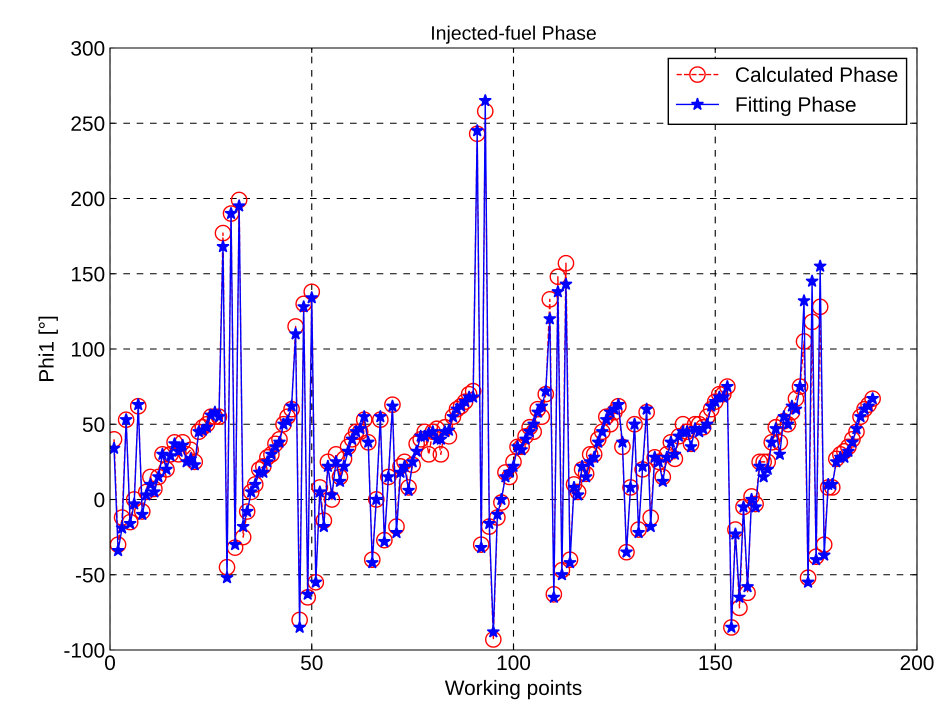 Image resolution: width=940 pixels, height=720 pixels. What do you see at coordinates (514, 35) in the screenshot?
I see `chart-title: Injected-fuel Phase` at bounding box center [514, 35].